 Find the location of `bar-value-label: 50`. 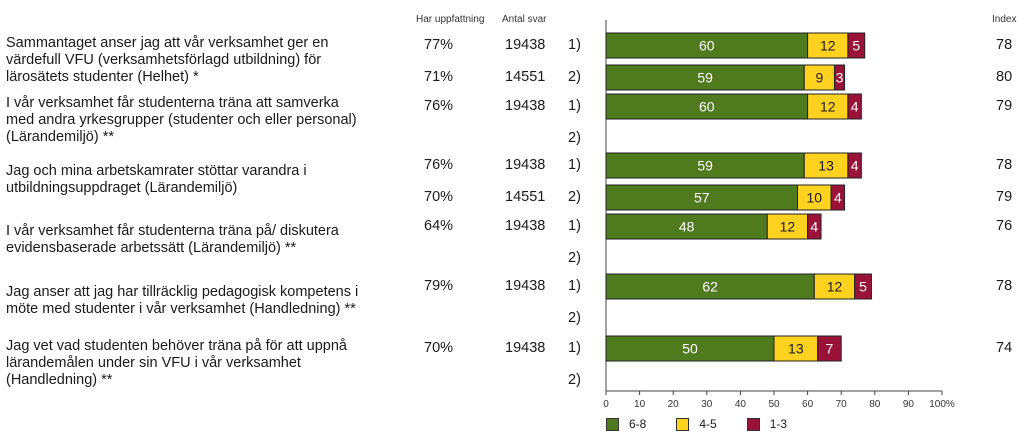

bar-value-label: 50 is located at coordinates (690, 349).